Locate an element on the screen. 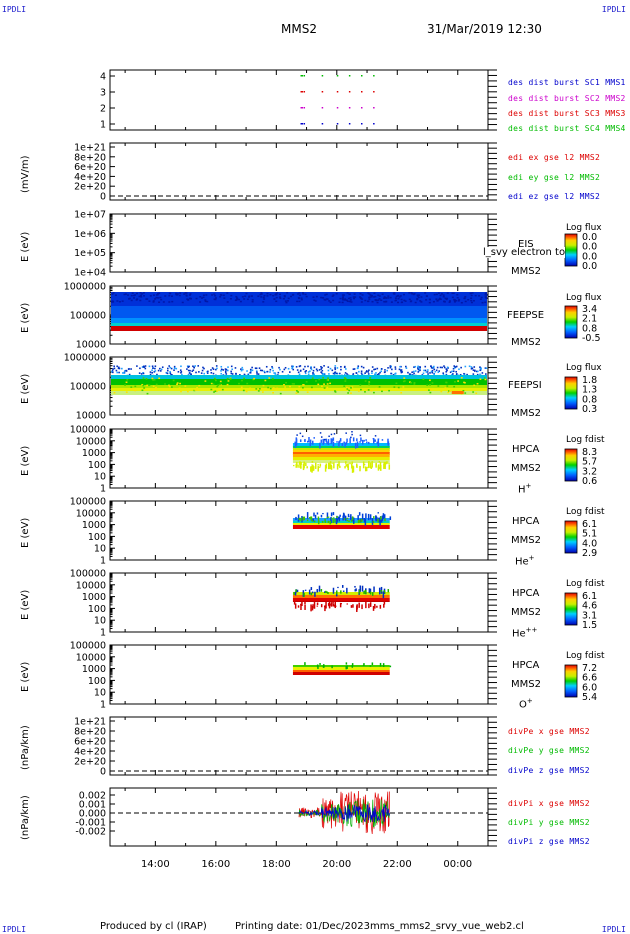 The height and width of the screenshot is (934, 630). feepse-spectrogram is located at coordinates (299, 311).